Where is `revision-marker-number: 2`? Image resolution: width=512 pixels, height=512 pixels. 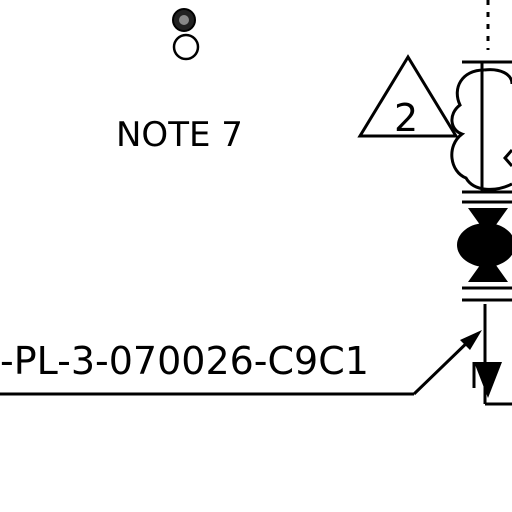 revision-marker-number: 2 is located at coordinates (406, 118).